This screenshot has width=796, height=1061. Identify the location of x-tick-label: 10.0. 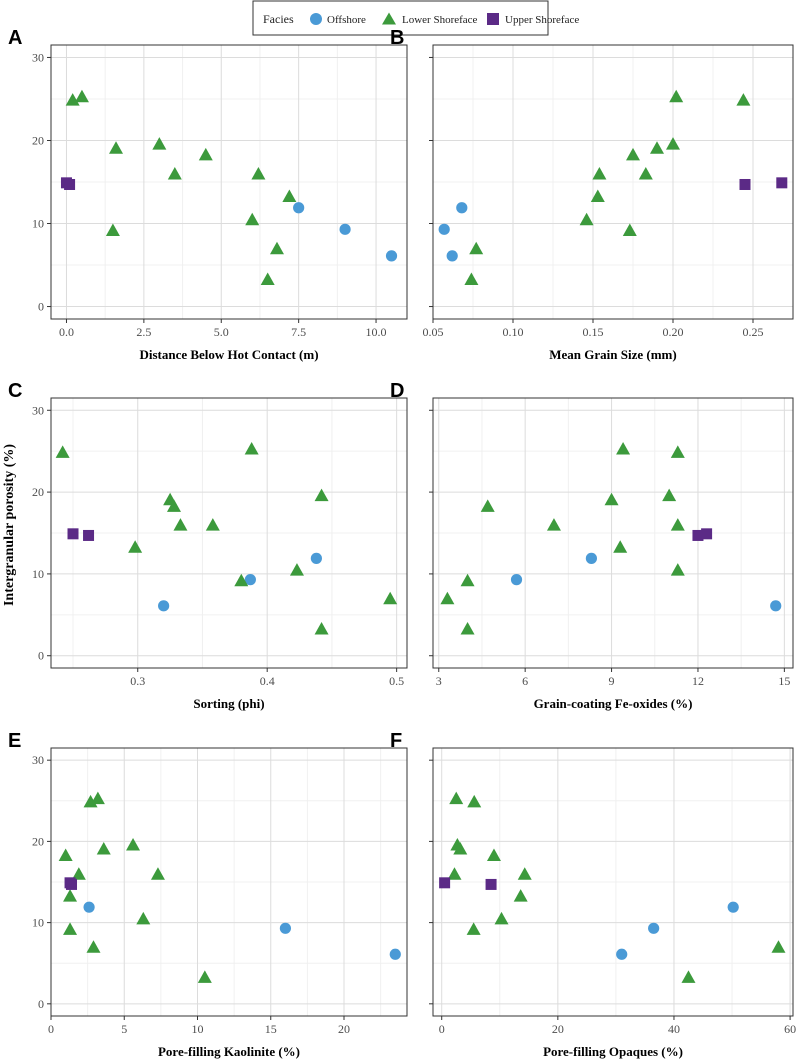
(376, 332).